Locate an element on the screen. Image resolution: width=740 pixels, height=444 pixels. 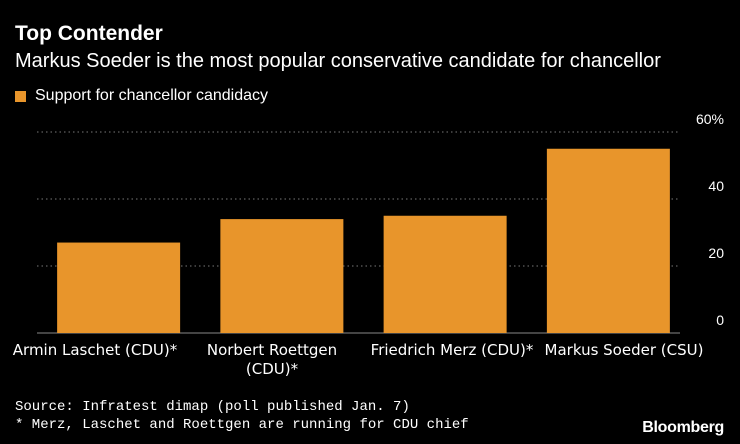
legend: Support for chancellor candidacy is located at coordinates (141, 96).